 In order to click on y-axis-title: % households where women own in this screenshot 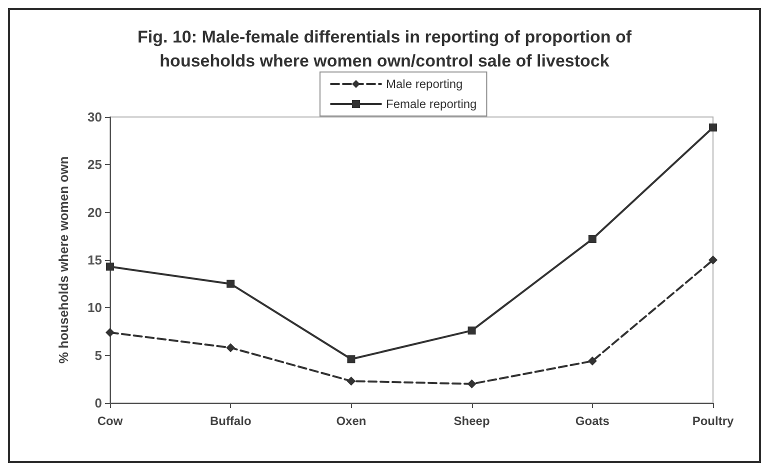, I will do `click(63, 260)`.